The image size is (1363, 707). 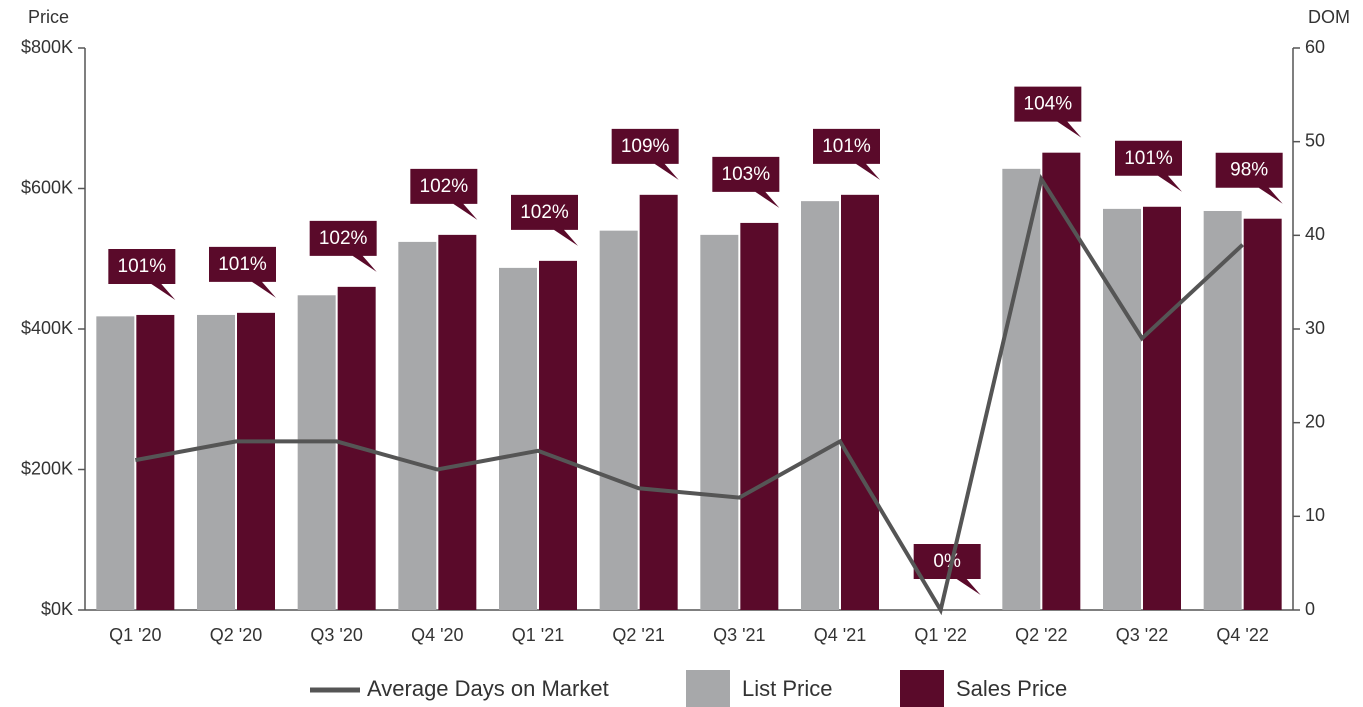 What do you see at coordinates (47, 187) in the screenshot?
I see `y-tick-label: $600K` at bounding box center [47, 187].